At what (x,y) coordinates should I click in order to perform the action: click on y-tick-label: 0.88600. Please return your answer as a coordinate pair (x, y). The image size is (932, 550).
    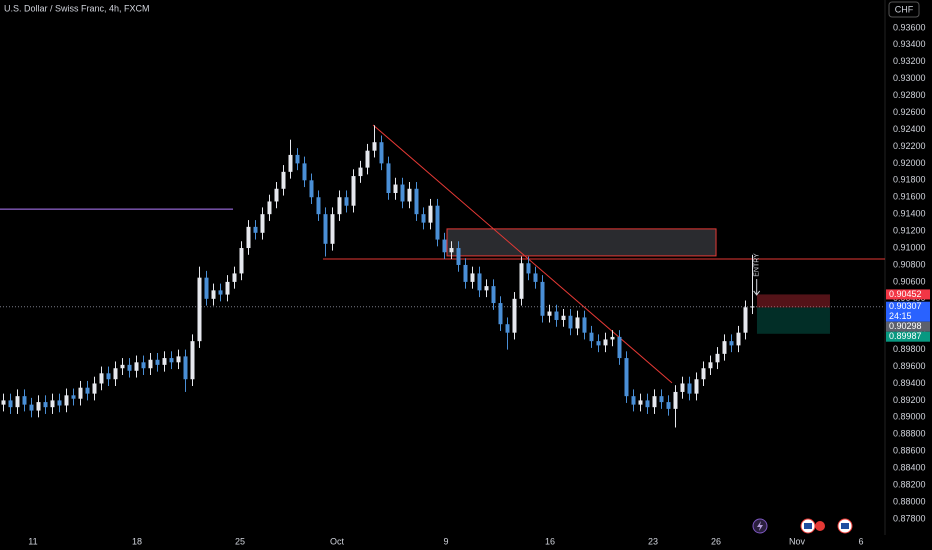
    Looking at the image, I should click on (909, 451).